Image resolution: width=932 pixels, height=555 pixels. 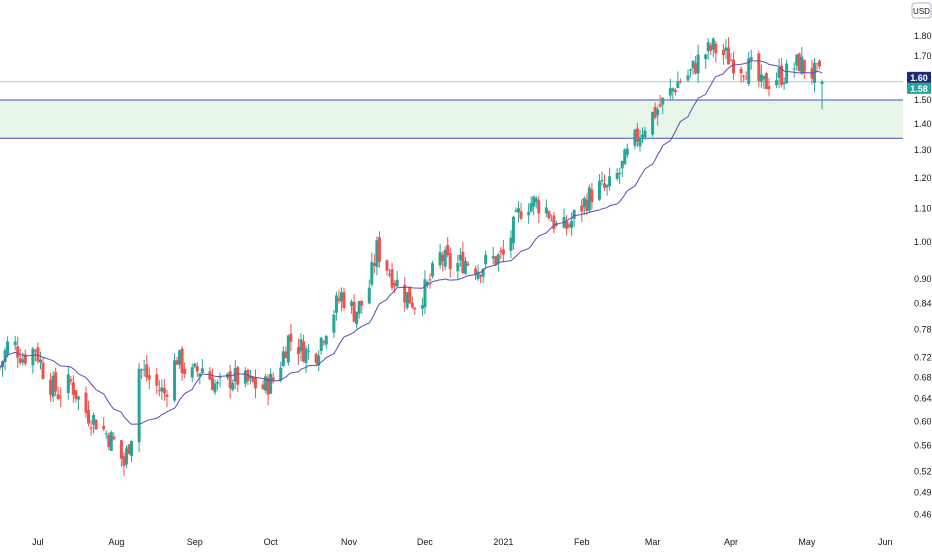 What do you see at coordinates (919, 78) in the screenshot?
I see `price-tag-label: 1.60` at bounding box center [919, 78].